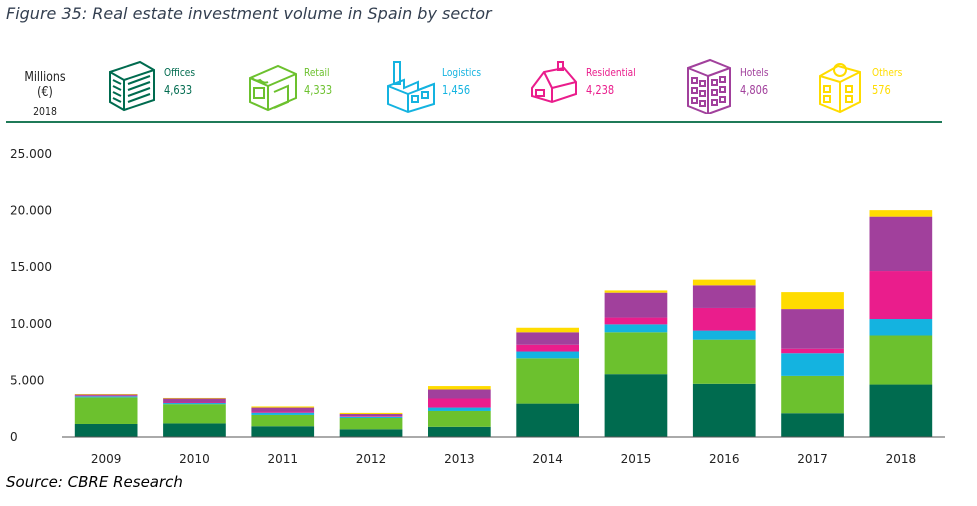  What do you see at coordinates (459, 459) in the screenshot?
I see `x-tick-label: 2013` at bounding box center [459, 459].